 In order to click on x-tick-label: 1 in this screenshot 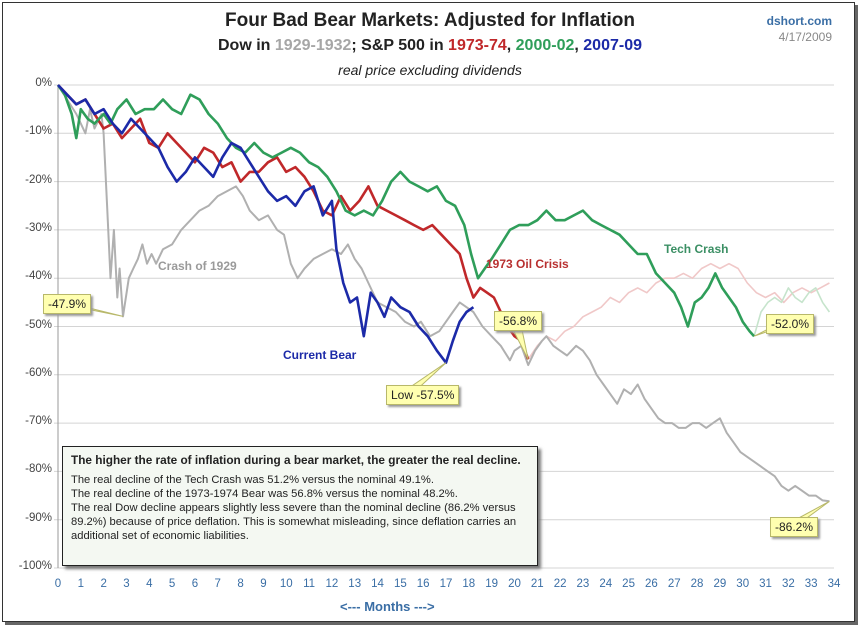, I will do `click(81, 584)`.